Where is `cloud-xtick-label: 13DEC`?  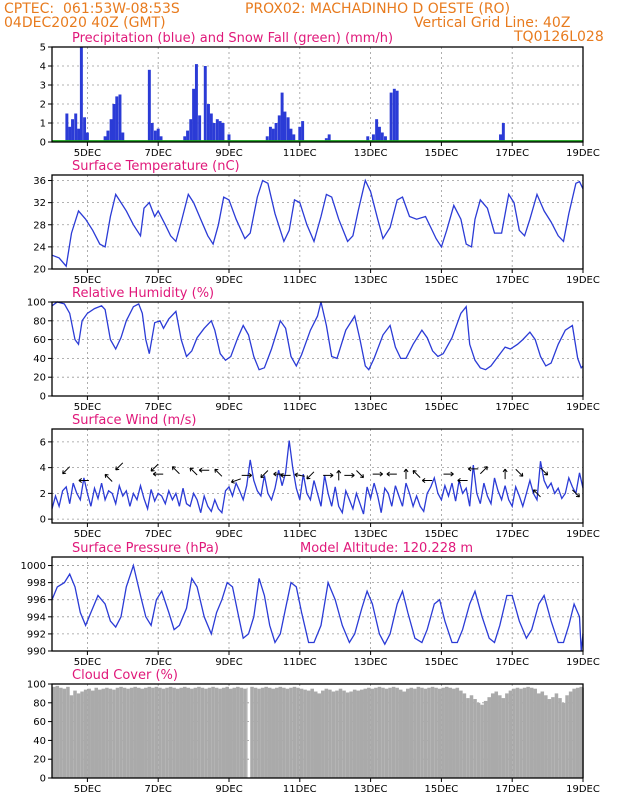 cloud-xtick-label: 13DEC is located at coordinates (371, 789).